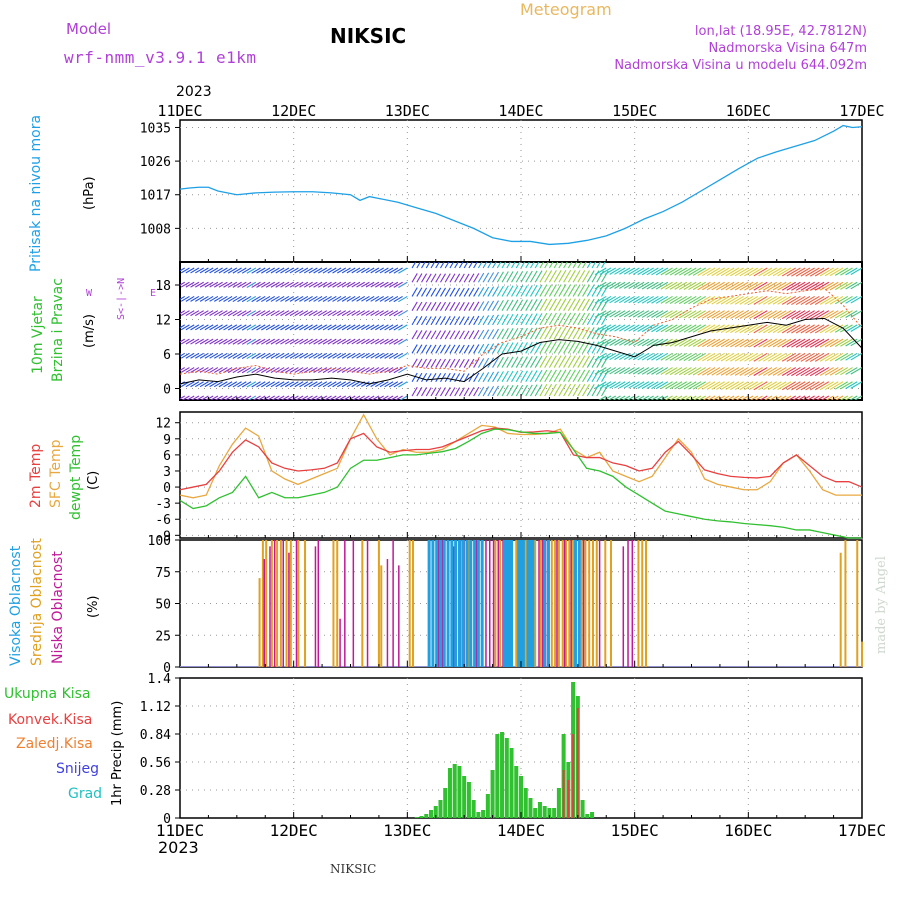 The width and height of the screenshot is (900, 900). Describe the element at coordinates (520, 111) in the screenshot. I see `xtick-label-top: 14DEC` at that location.